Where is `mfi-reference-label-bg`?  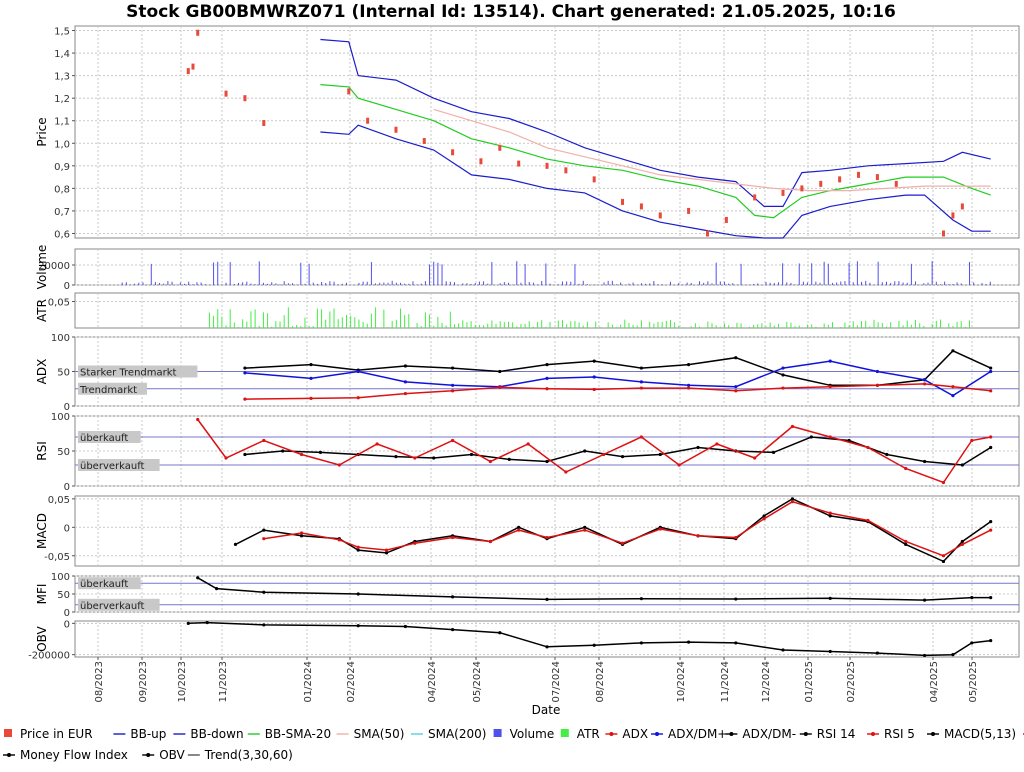 mfi-reference-label-bg is located at coordinates (109, 583).